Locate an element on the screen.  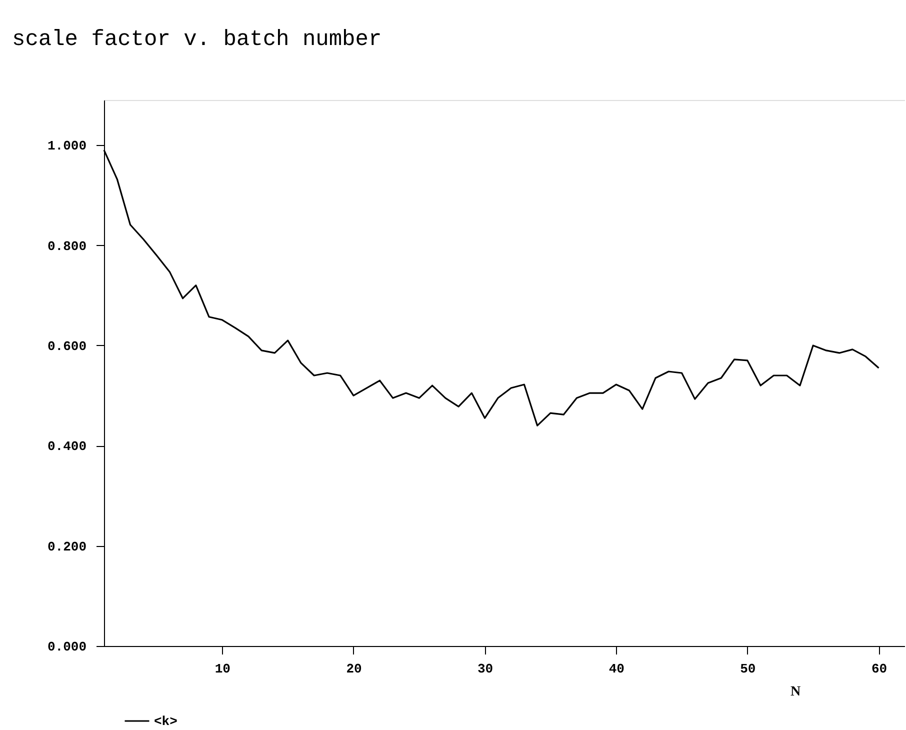
x-tick-label: 10 is located at coordinates (222, 669).